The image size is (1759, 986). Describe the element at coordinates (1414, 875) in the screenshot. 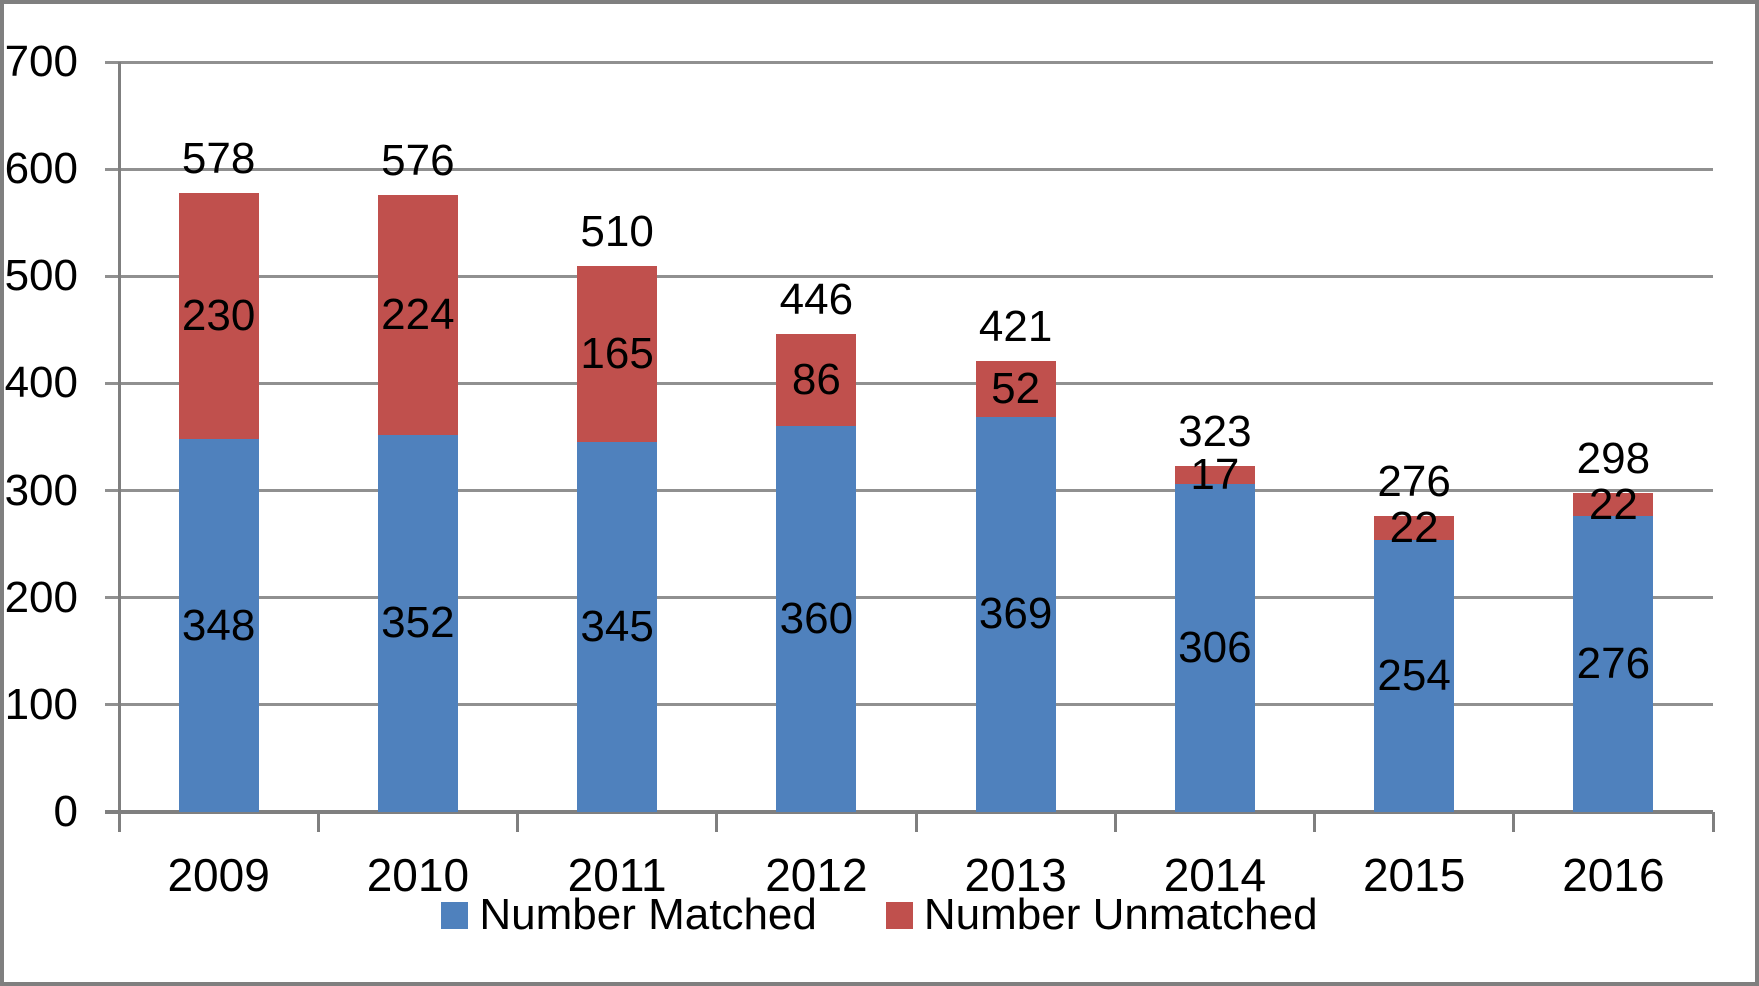

I see `x-tick-label-2015: 2015` at that location.